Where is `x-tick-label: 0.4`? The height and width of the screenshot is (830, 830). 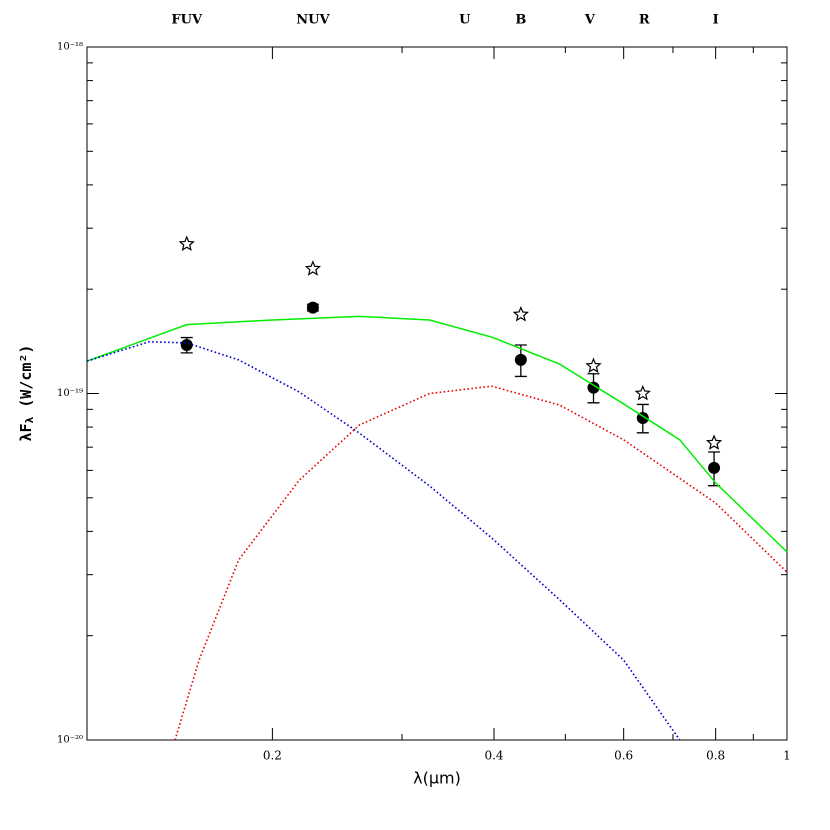
x-tick-label: 0.4 is located at coordinates (493, 756).